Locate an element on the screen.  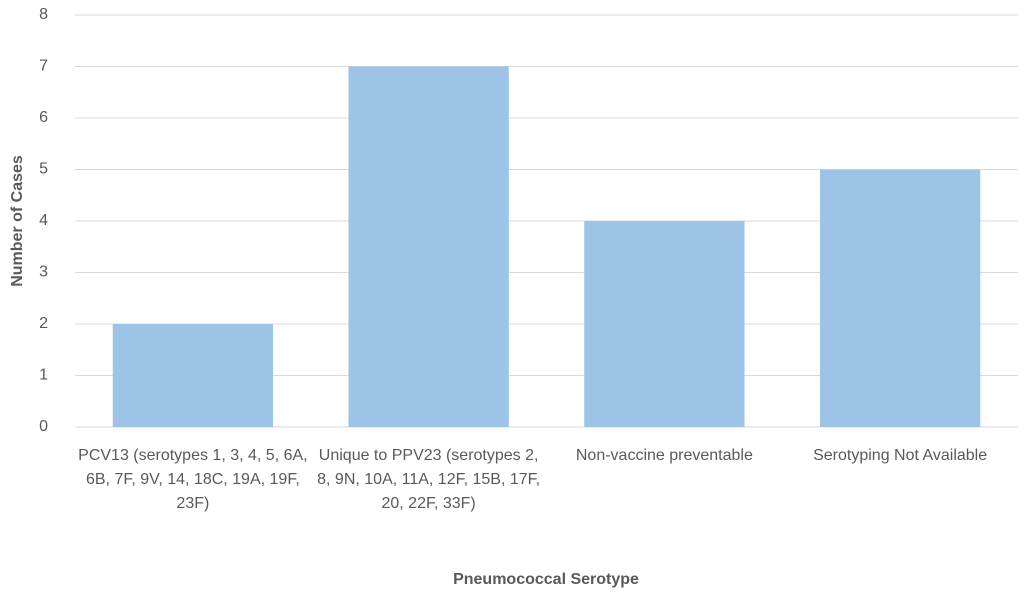
y-tick-label: 3 is located at coordinates (43, 272).